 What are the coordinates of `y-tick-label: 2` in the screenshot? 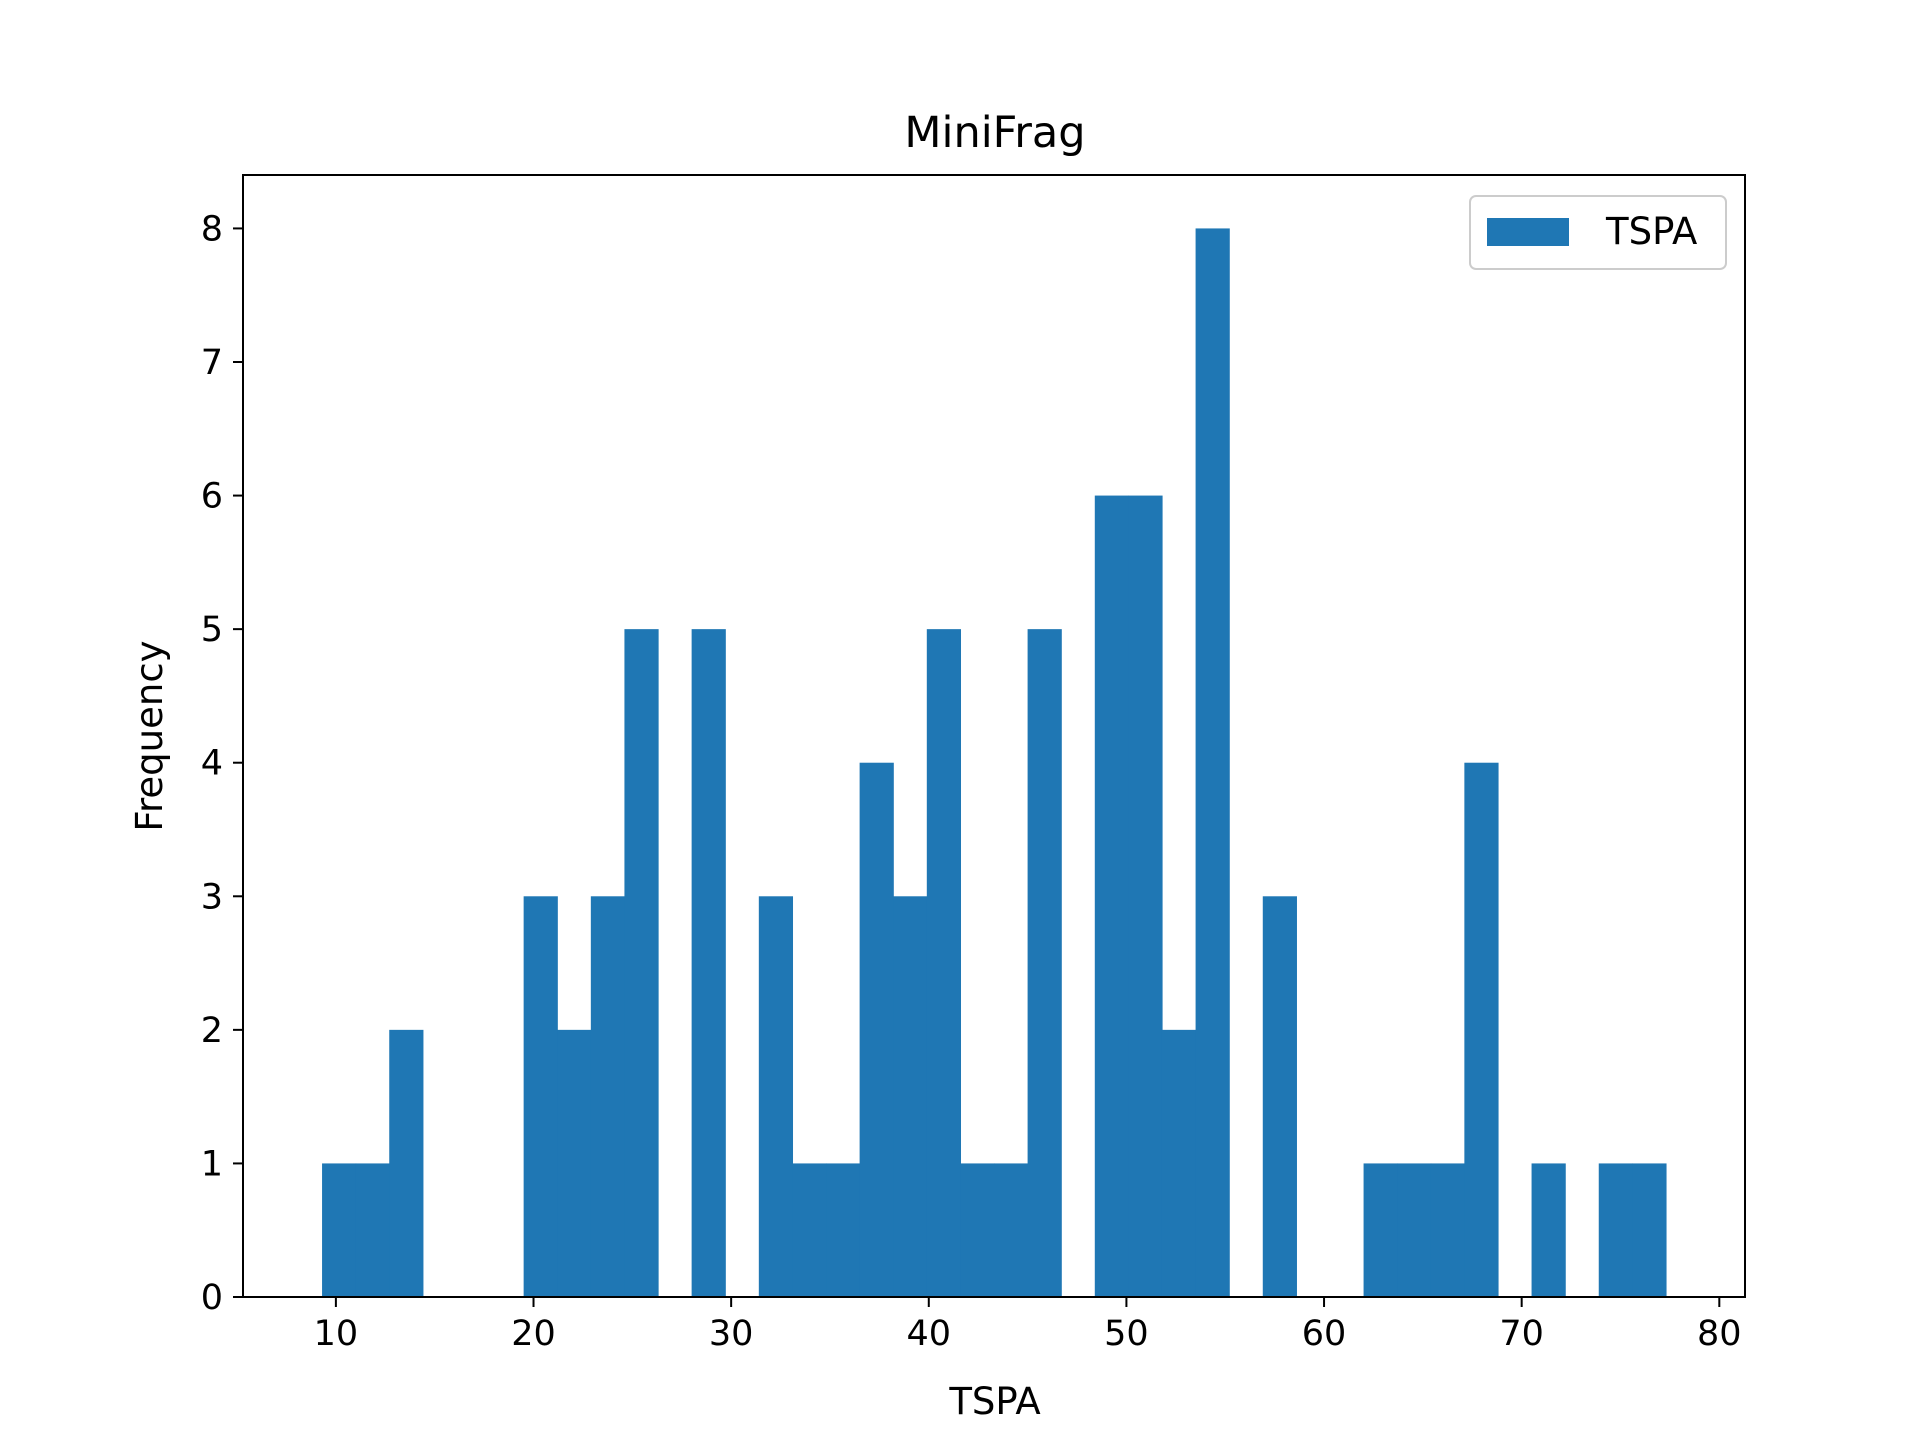 It's located at (212, 1031).